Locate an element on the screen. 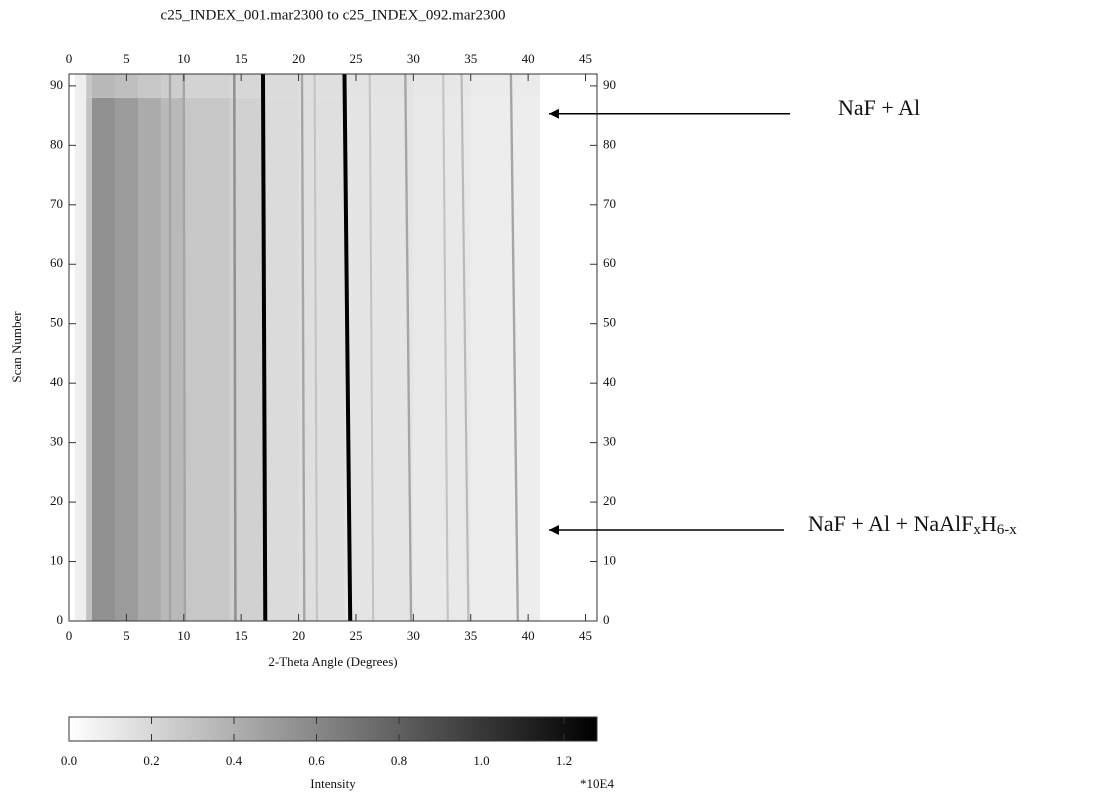 The height and width of the screenshot is (792, 1113). x-tick-label: 30 is located at coordinates (413, 635).